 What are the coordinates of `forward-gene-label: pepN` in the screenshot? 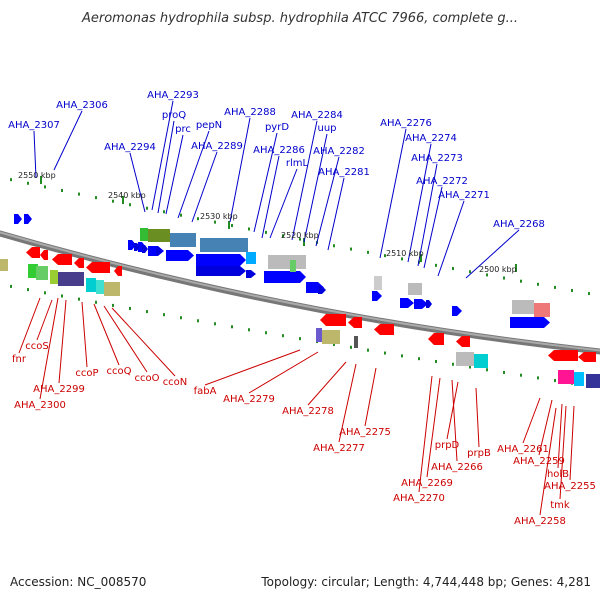 It's located at (209, 125).